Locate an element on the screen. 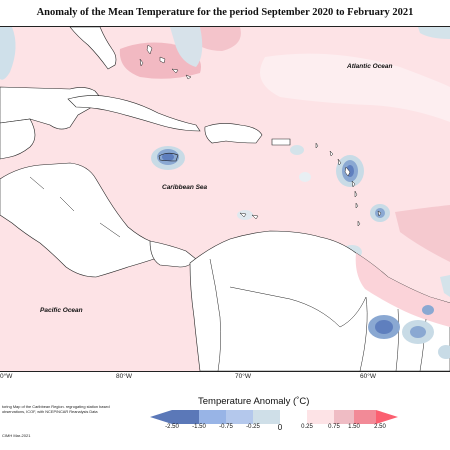 The image size is (450, 450). legend-tick: 0.75 is located at coordinates (334, 427).